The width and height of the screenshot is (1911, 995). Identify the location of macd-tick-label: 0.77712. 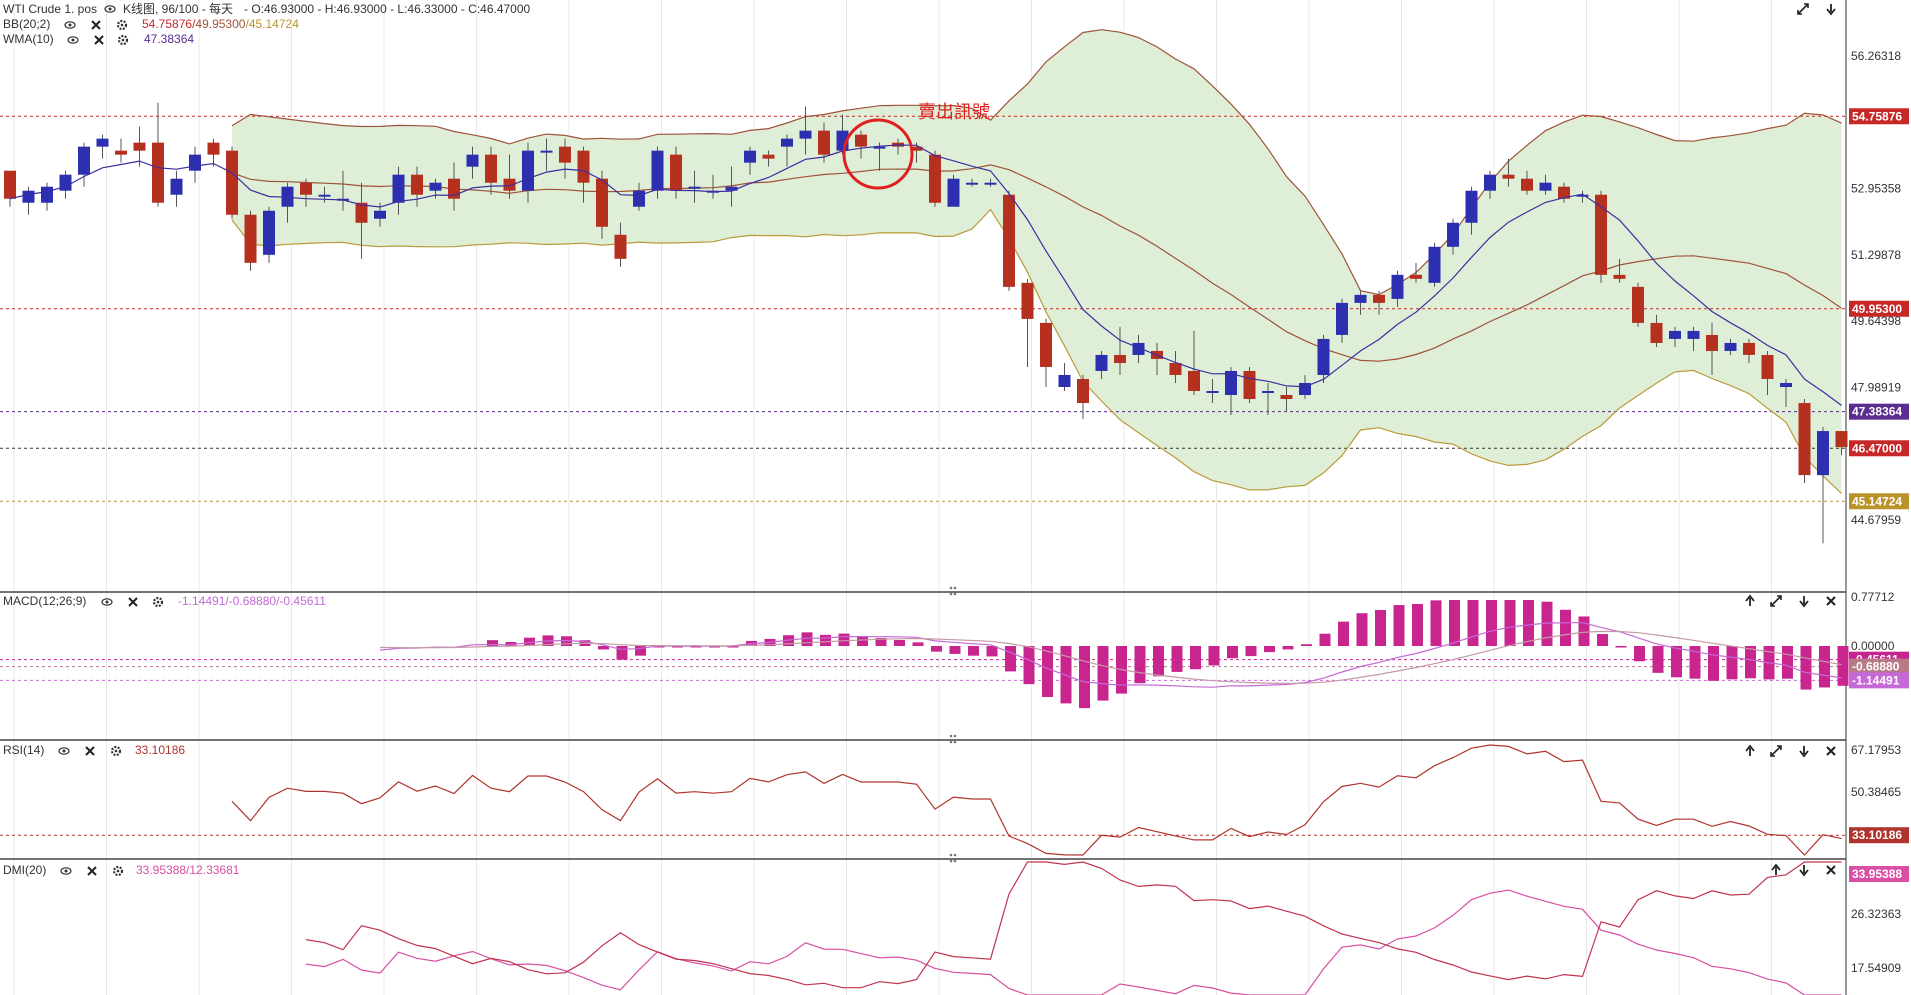
(1873, 597).